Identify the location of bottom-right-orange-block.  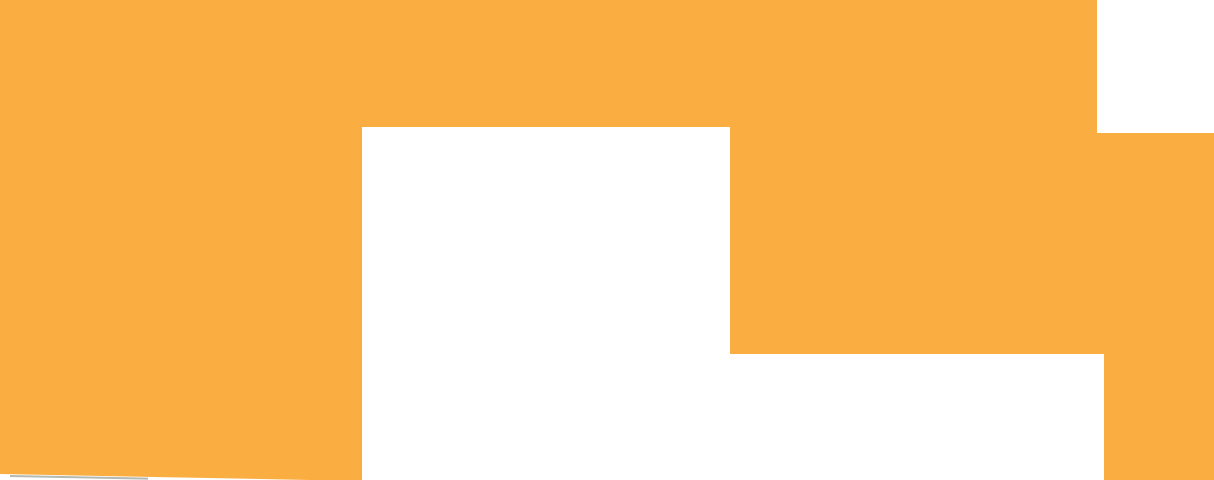
(1159, 417).